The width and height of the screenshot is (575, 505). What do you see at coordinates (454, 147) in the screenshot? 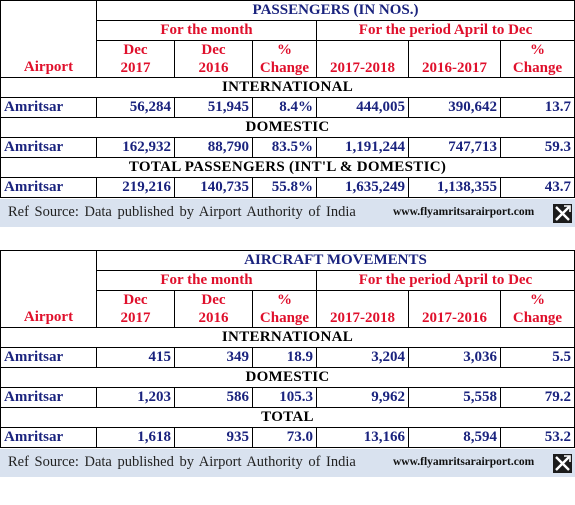
I see `cell-value: 747,713` at bounding box center [454, 147].